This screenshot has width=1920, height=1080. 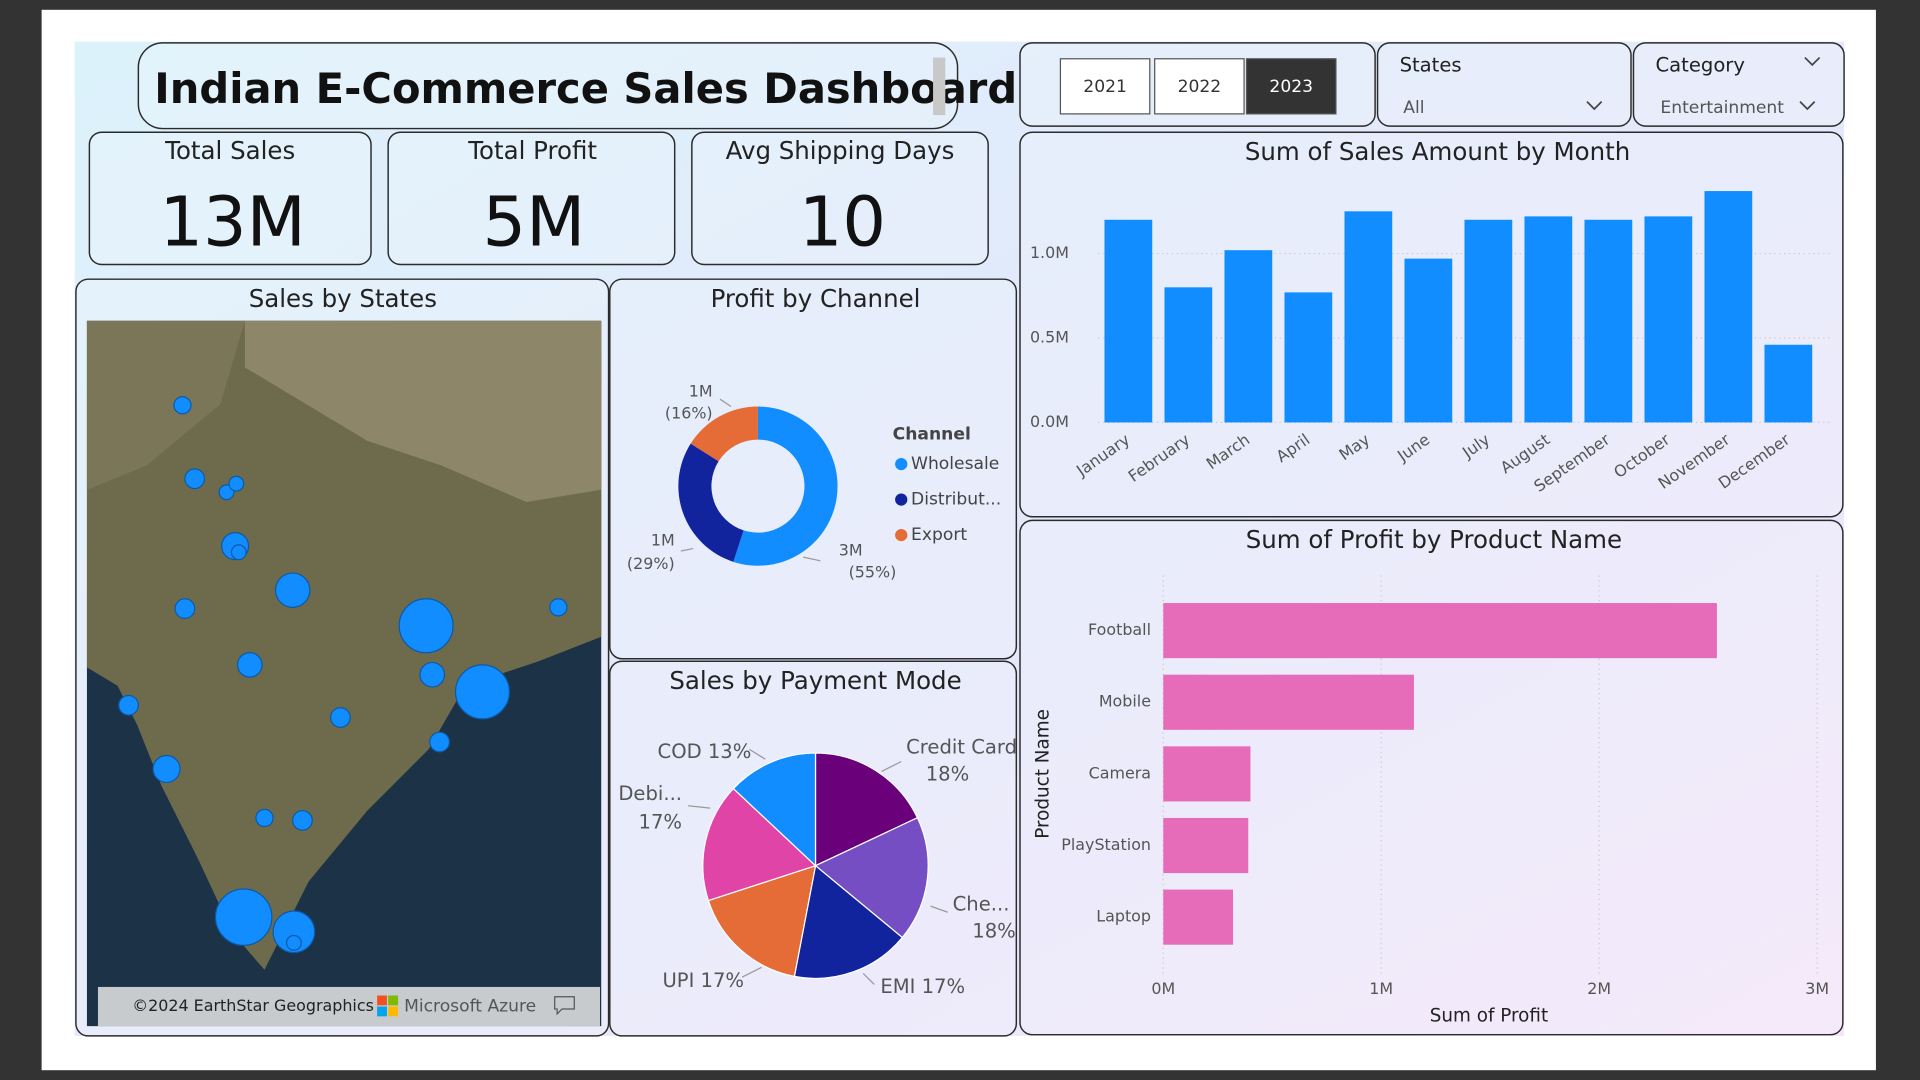 What do you see at coordinates (165, 405) in the screenshot?
I see `mountains` at bounding box center [165, 405].